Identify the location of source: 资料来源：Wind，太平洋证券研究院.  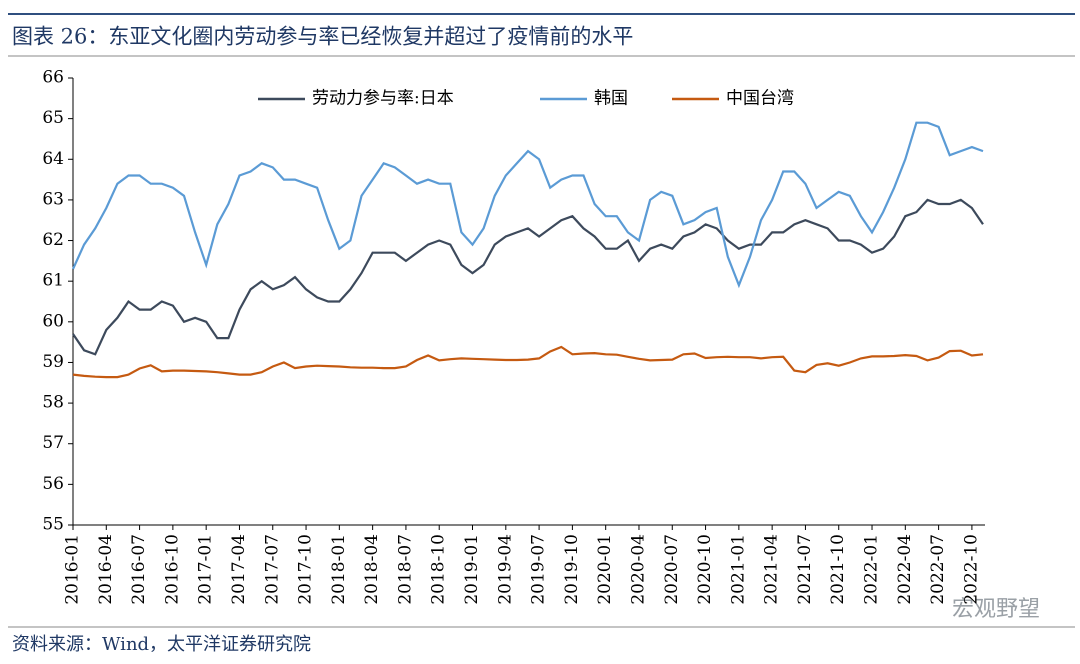
(161, 644).